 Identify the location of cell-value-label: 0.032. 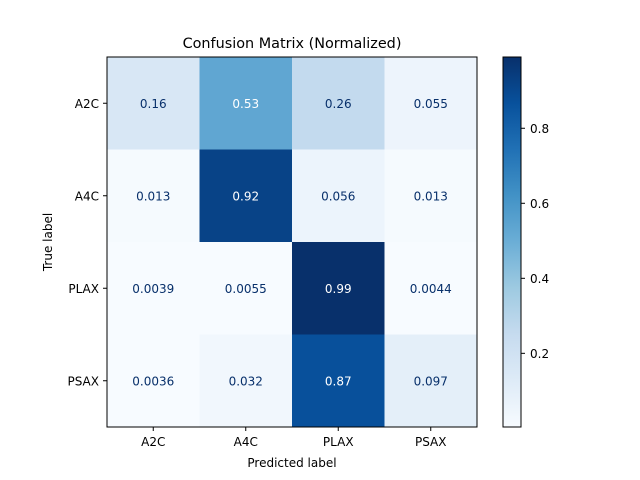
(246, 381).